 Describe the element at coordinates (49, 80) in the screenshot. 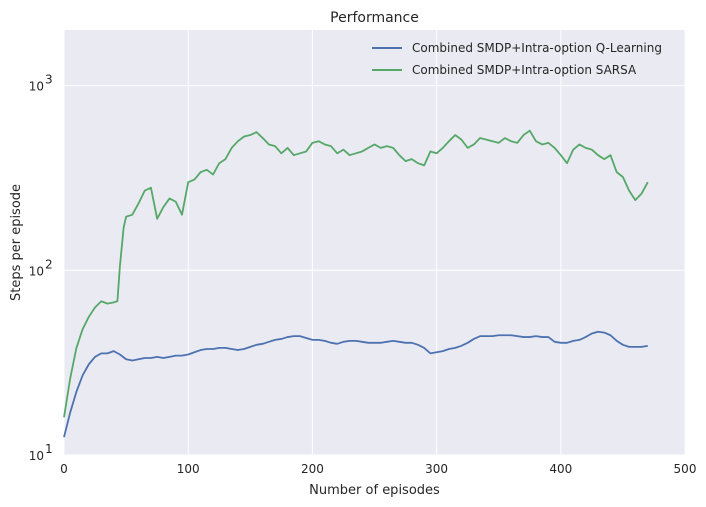

I see `y-tick-exponent: 3` at that location.